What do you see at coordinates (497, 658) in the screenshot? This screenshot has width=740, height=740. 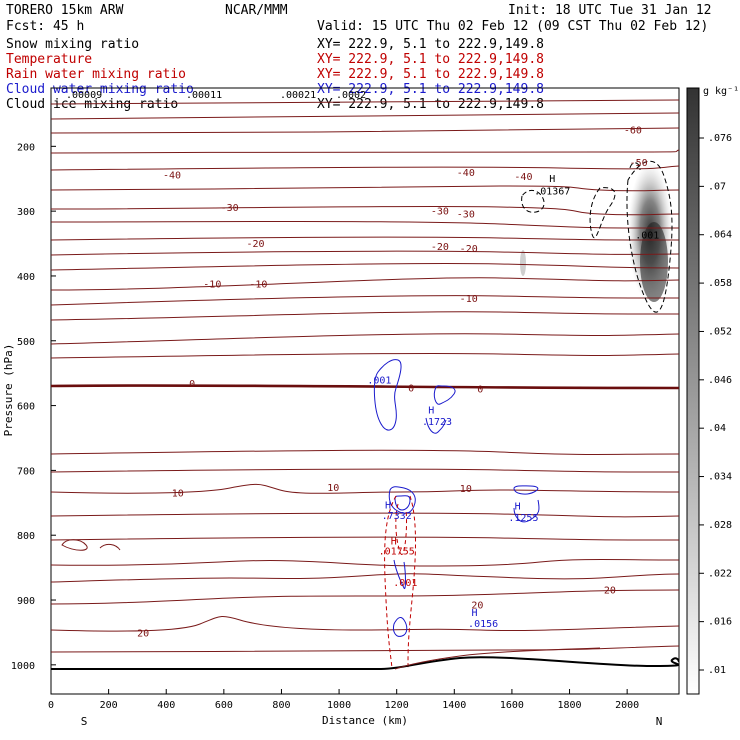 I see `terrain-isotherm` at bounding box center [497, 658].